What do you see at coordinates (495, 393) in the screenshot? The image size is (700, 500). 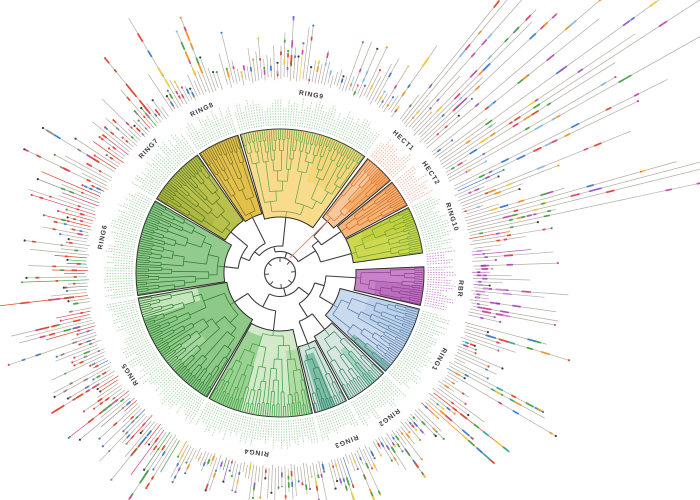 I see `annot-RING1` at bounding box center [495, 393].